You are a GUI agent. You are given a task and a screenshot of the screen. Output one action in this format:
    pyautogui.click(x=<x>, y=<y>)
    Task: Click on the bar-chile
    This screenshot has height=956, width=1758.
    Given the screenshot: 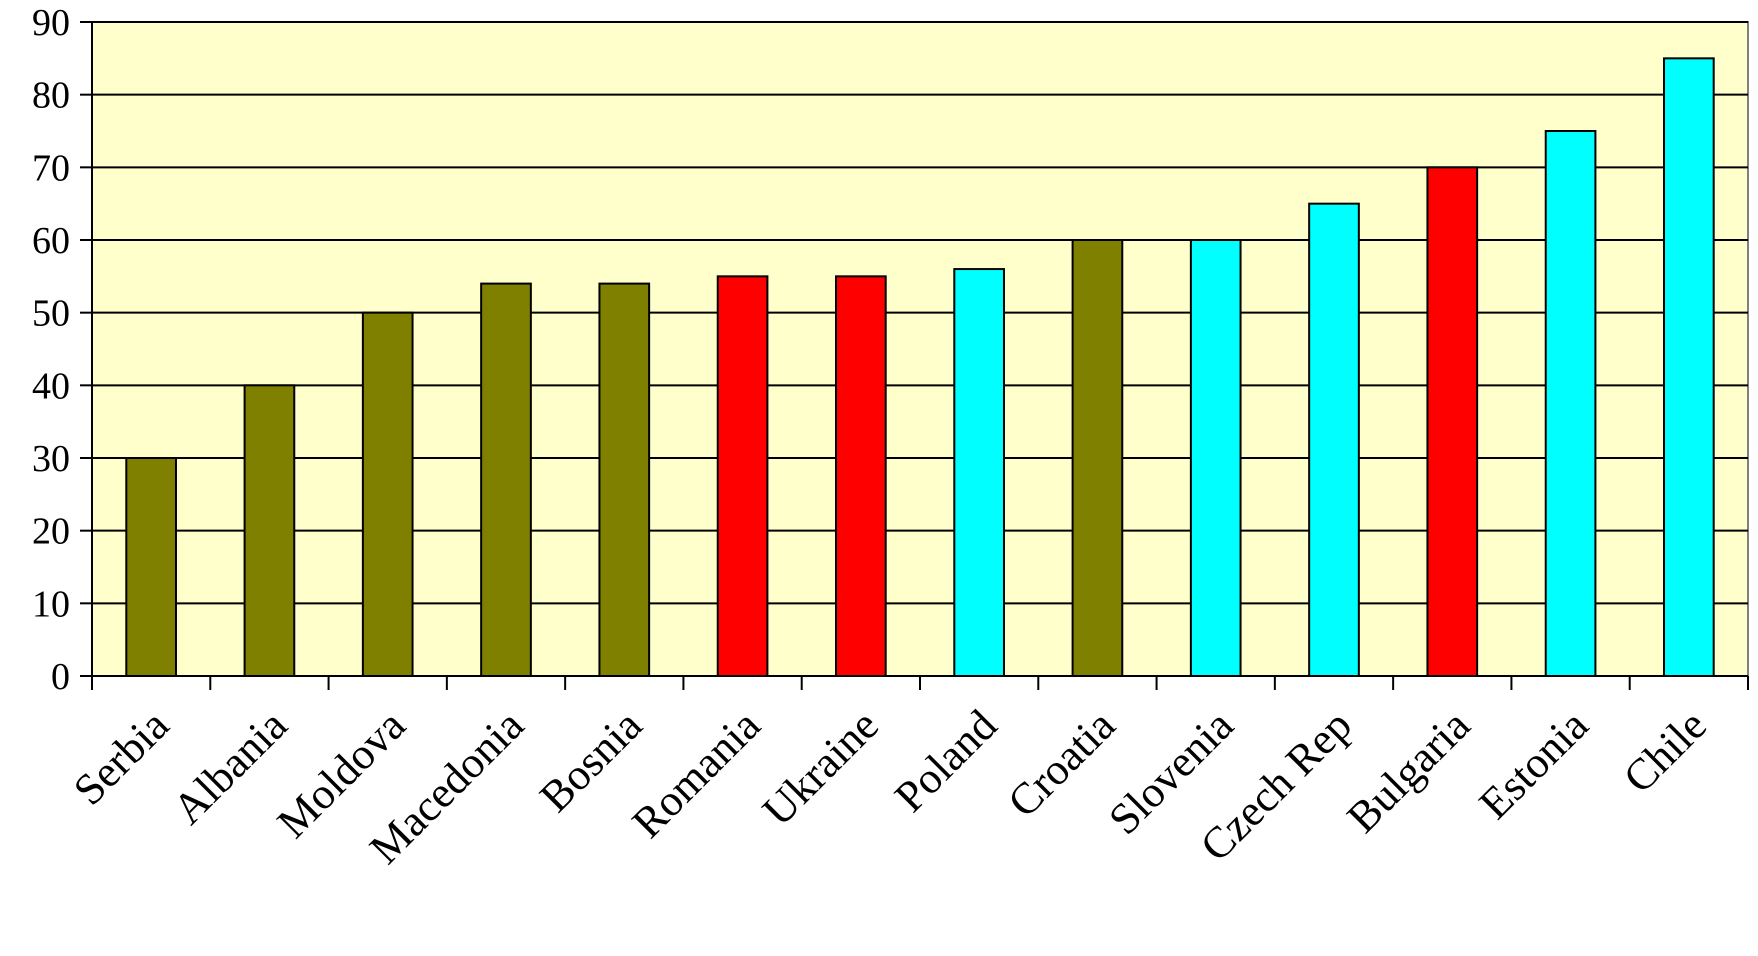 What is the action you would take?
    pyautogui.click(x=1689, y=367)
    